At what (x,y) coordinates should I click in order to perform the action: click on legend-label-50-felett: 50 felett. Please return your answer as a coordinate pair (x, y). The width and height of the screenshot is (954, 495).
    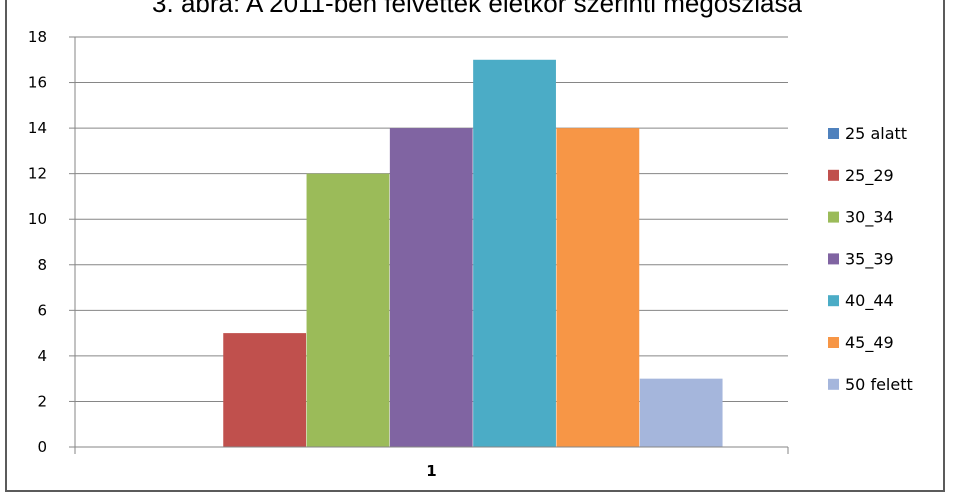
    Looking at the image, I should click on (879, 384).